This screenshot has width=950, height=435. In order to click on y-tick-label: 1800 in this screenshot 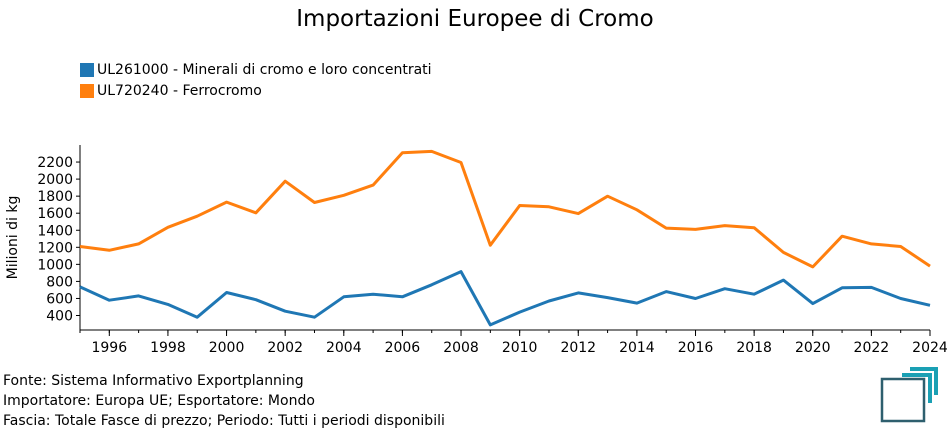, I will do `click(55, 197)`.